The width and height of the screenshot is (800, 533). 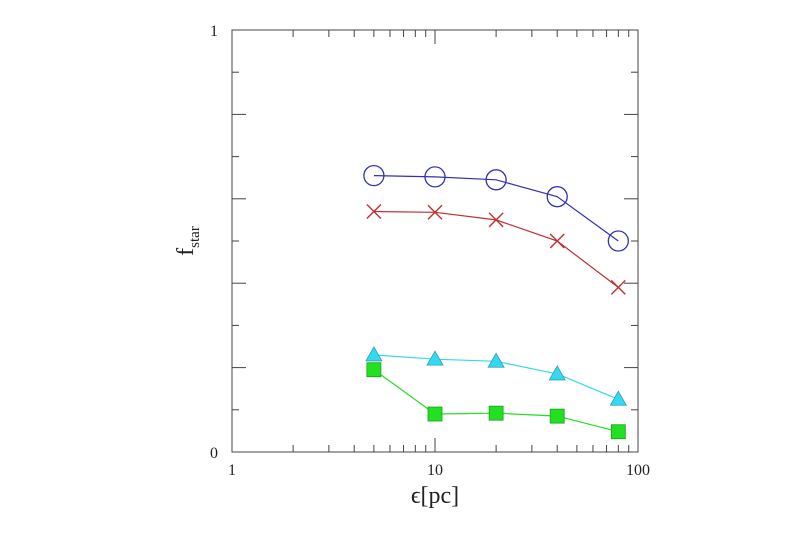 I want to click on series-cross, so click(x=496, y=249).